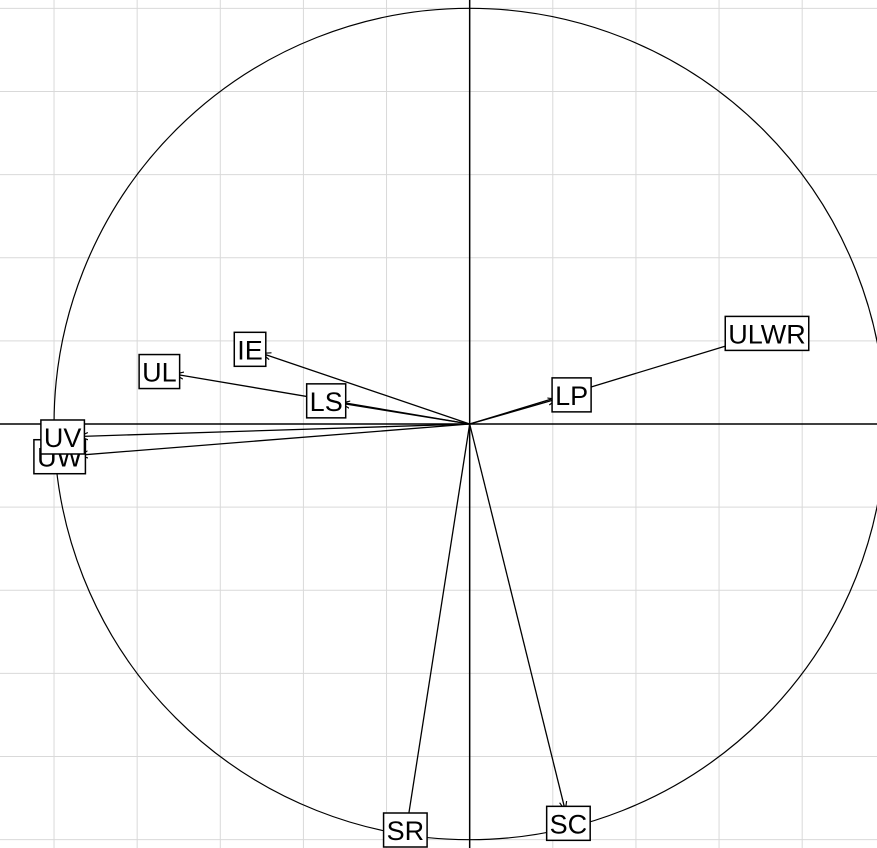 Image resolution: width=877 pixels, height=848 pixels. I want to click on variable-name: LS, so click(326, 402).